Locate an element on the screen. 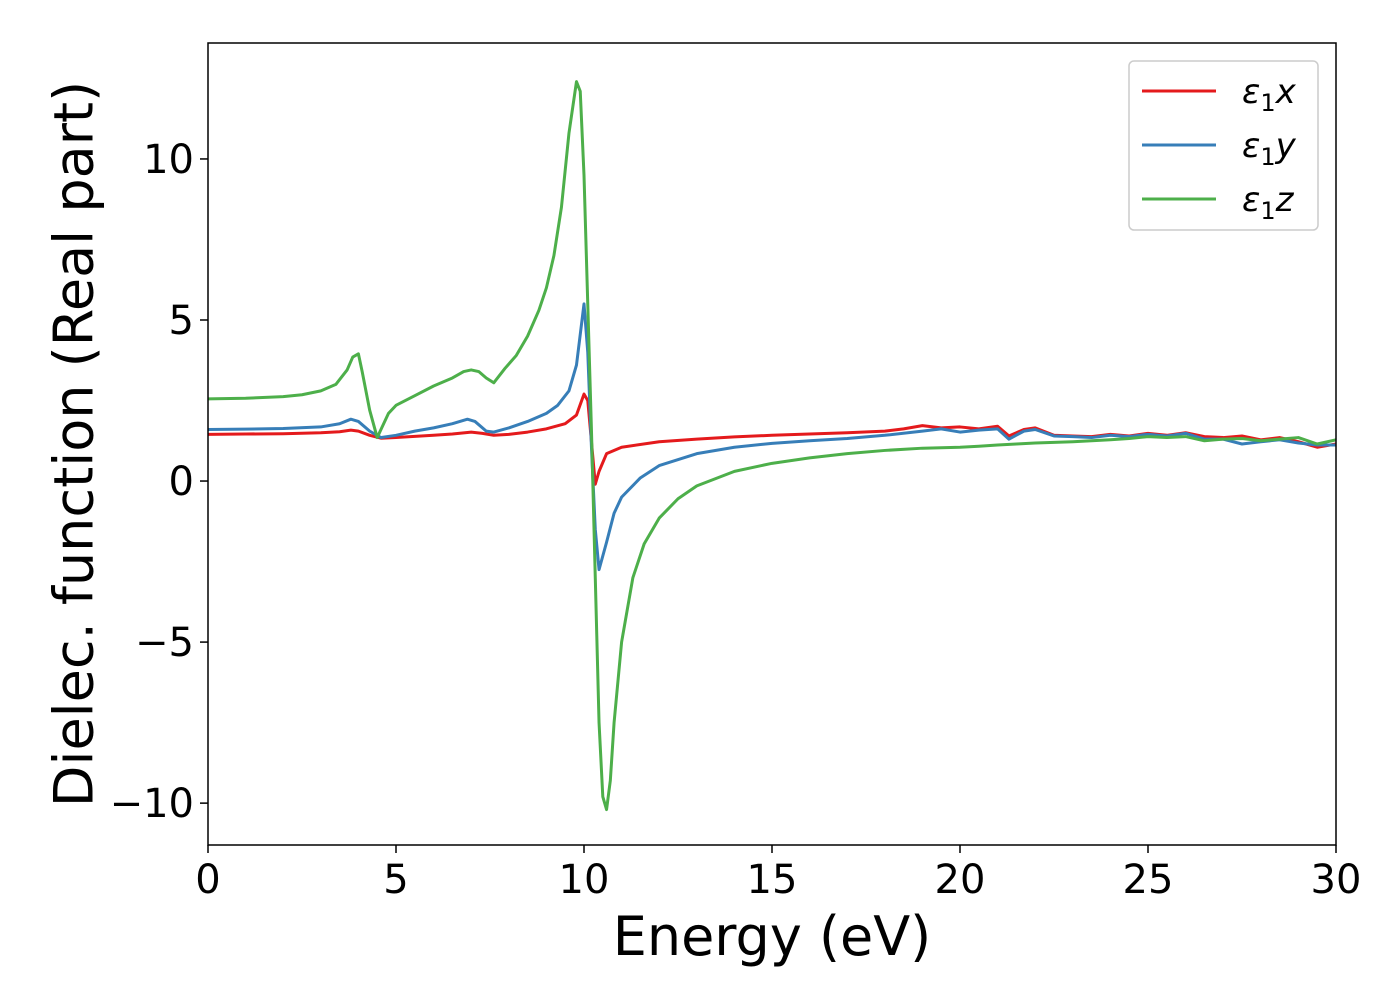  y-tick-label: 5 is located at coordinates (181, 321).